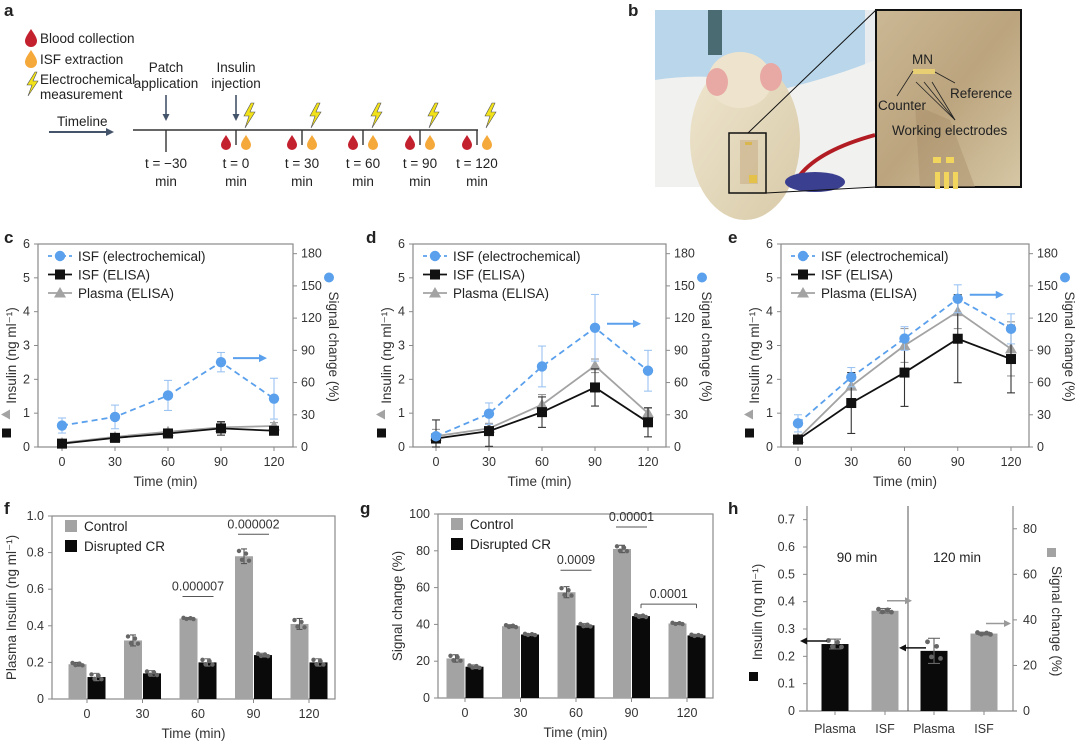 This screenshot has width=1080, height=743. What do you see at coordinates (80, 86) in the screenshot?
I see `legend-electrochemical: Electrochemical measurement` at bounding box center [80, 86].